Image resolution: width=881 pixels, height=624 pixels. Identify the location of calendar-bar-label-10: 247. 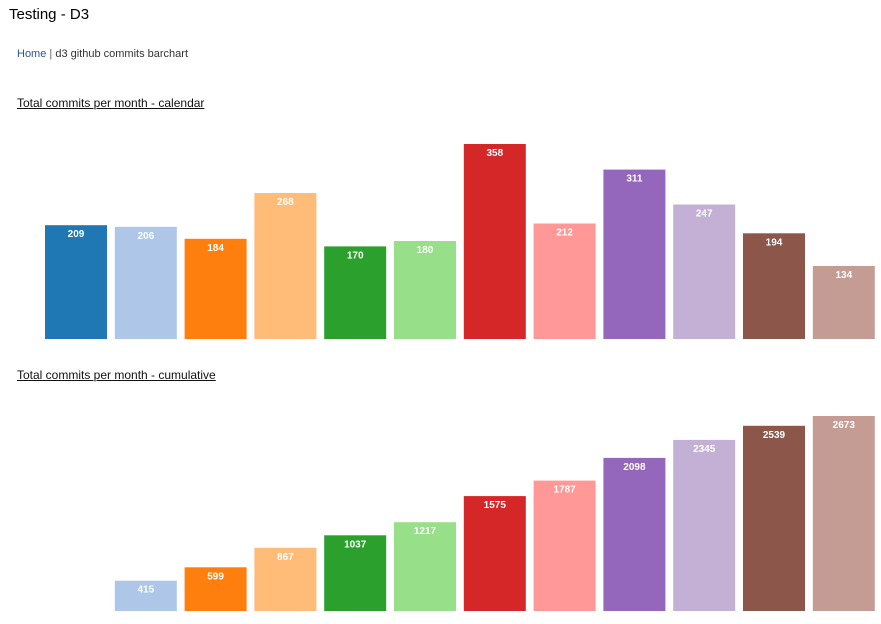
(704, 214).